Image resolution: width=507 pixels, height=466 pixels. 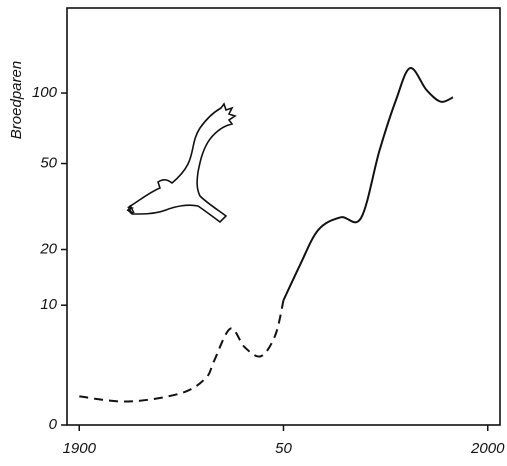 I want to click on x-tick-label: 50, so click(x=283, y=448).